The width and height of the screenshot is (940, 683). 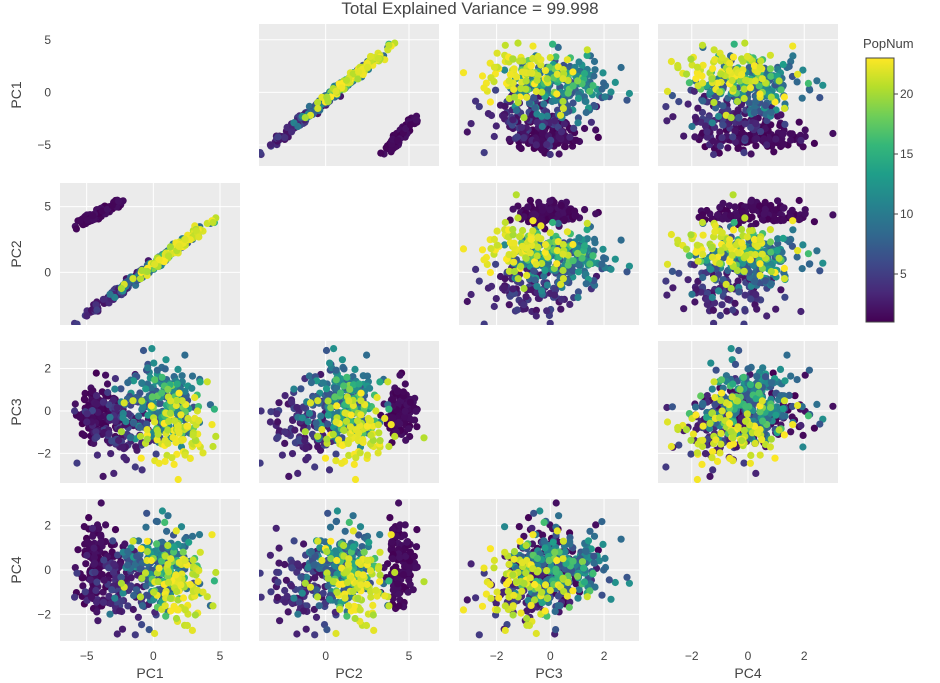 I want to click on panel-pc2-vs-pc3, so click(x=348, y=412).